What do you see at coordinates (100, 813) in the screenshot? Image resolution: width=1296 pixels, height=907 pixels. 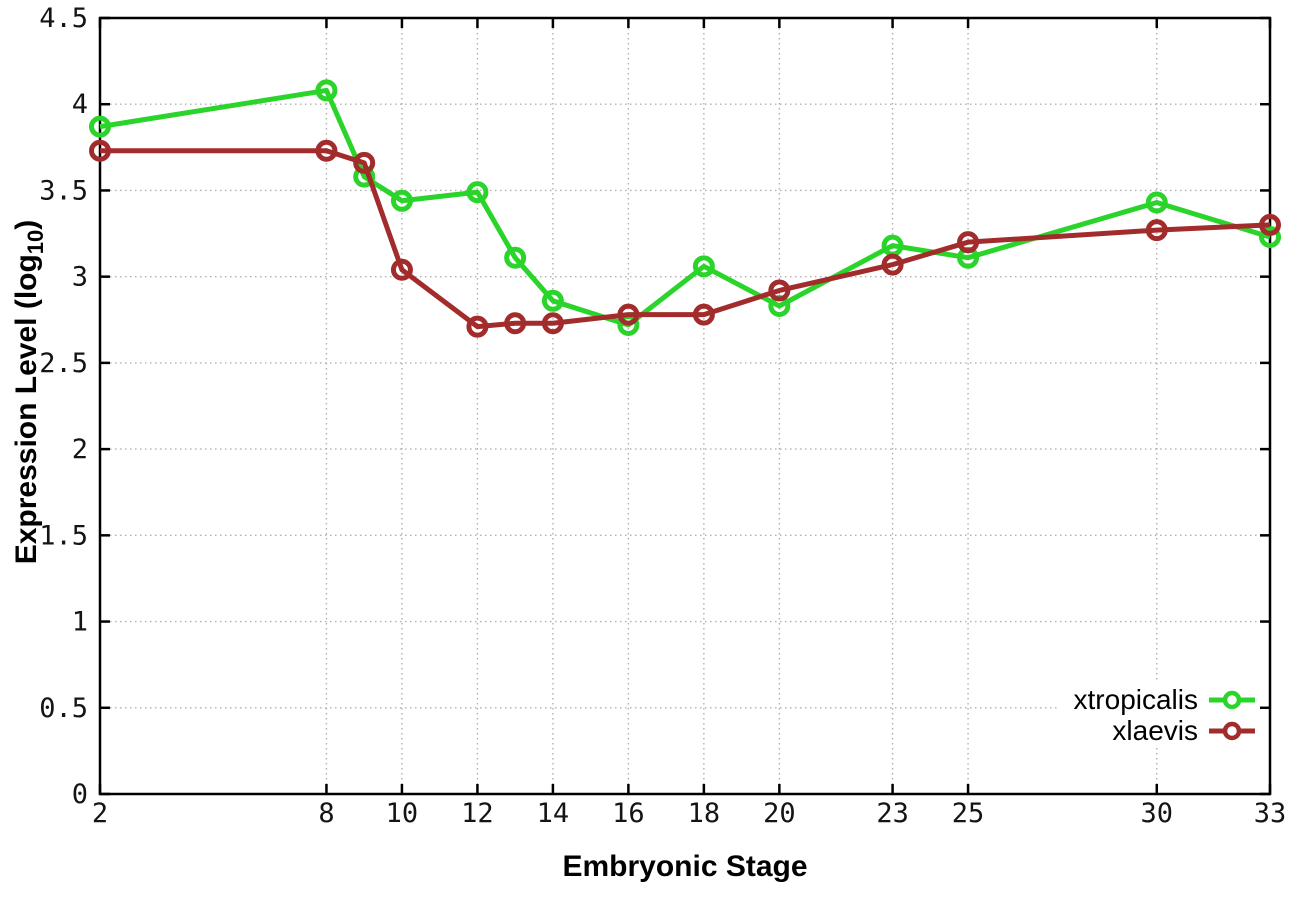 I see `x-tick-label: 2` at bounding box center [100, 813].